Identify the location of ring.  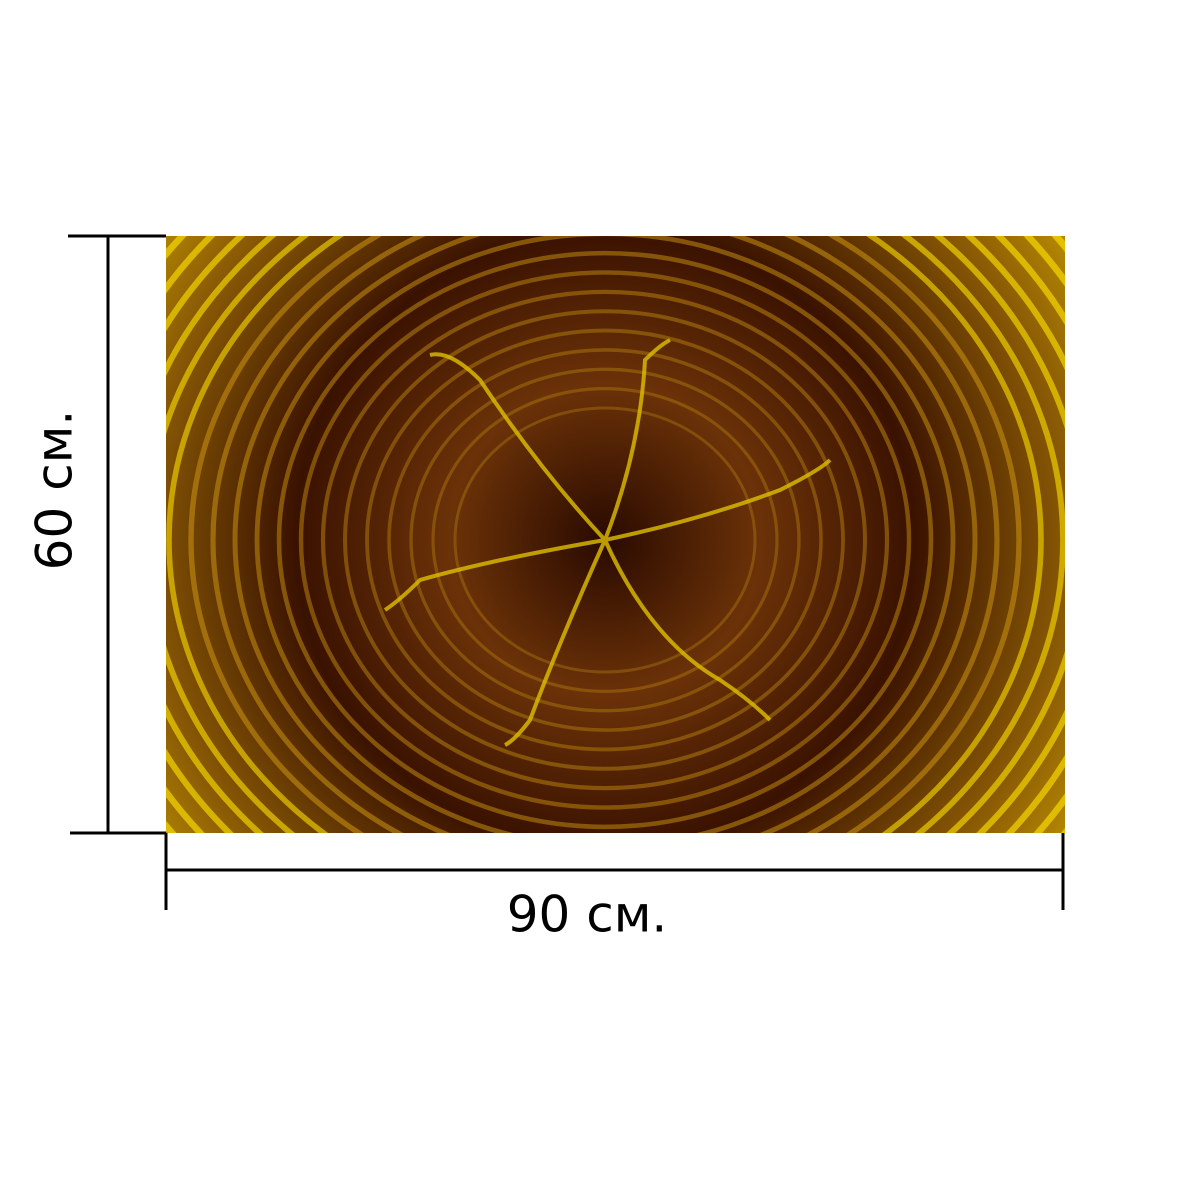
(605, 540).